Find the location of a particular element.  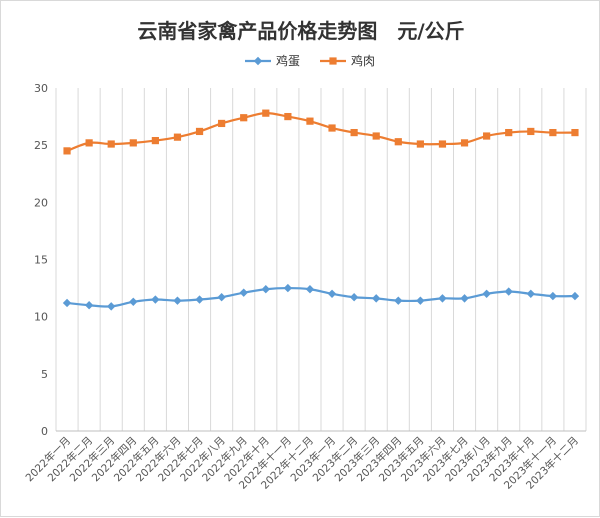

y-tick-label: 0 is located at coordinates (44, 431).